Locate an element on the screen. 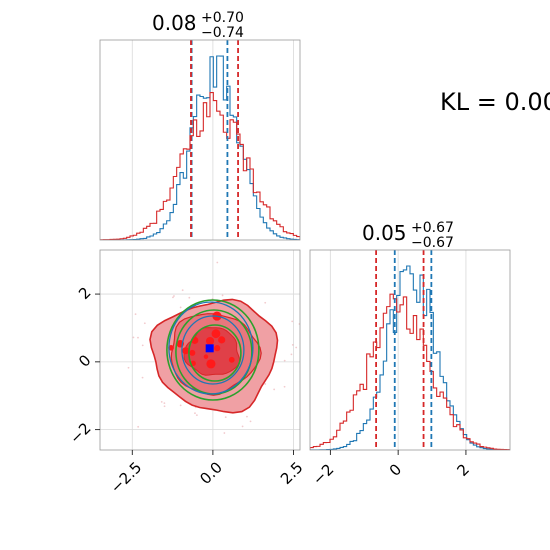 The height and width of the screenshot is (550, 550). m2-x-ticks: −2 0 2 is located at coordinates (391, 469).